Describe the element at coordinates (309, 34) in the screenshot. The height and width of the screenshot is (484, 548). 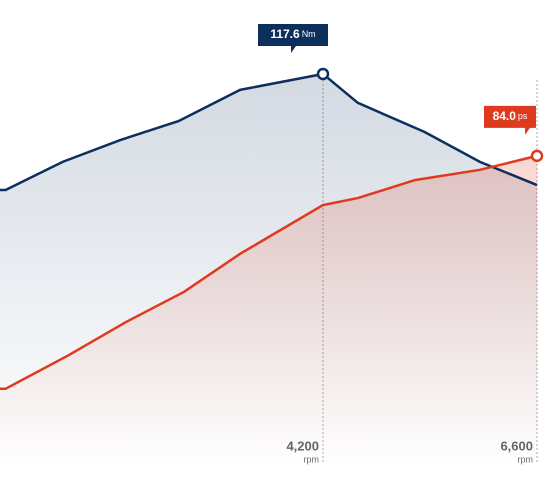
I see `callout-unit: Nm` at that location.